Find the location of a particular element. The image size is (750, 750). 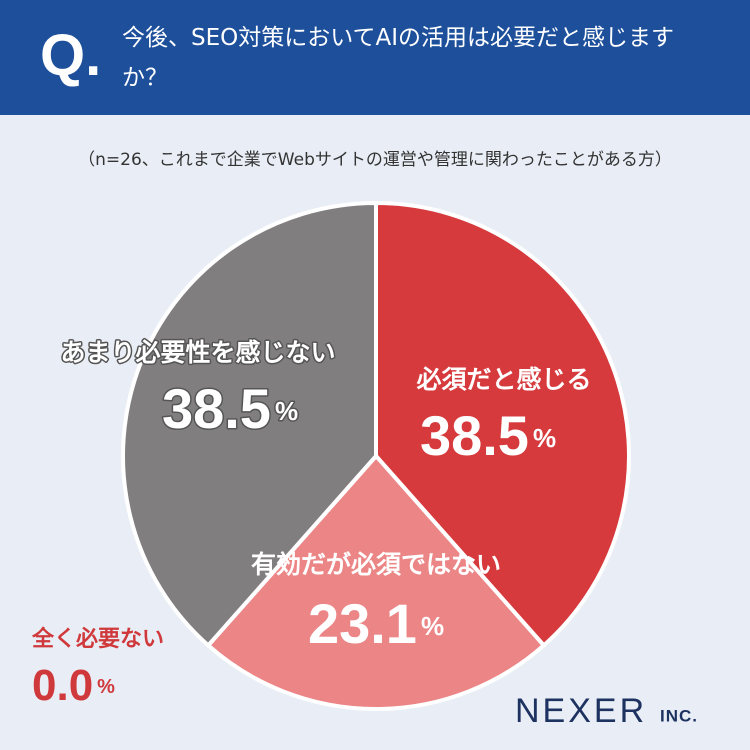

brand-suffix: INC. is located at coordinates (679, 715).